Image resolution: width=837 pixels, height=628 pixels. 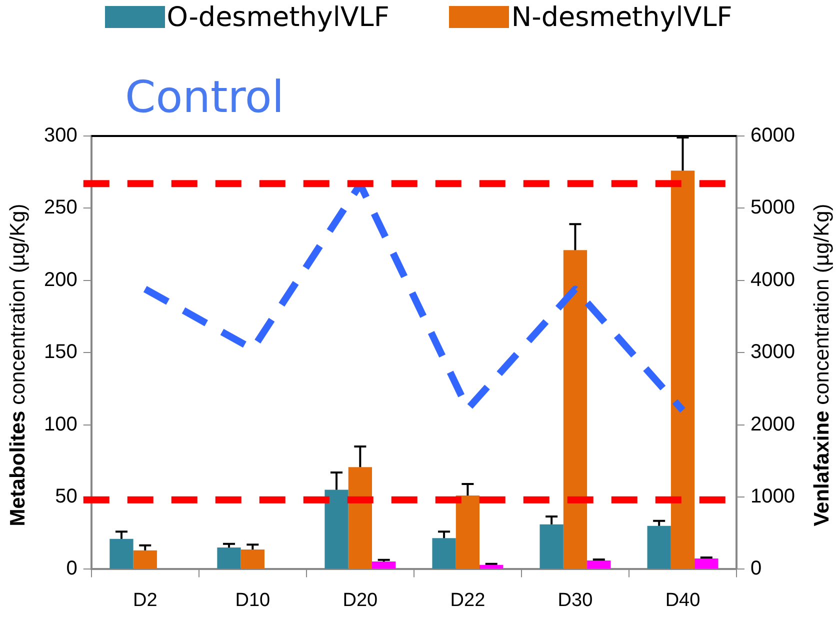 What do you see at coordinates (61, 135) in the screenshot?
I see `y-tick-label: 300` at bounding box center [61, 135].